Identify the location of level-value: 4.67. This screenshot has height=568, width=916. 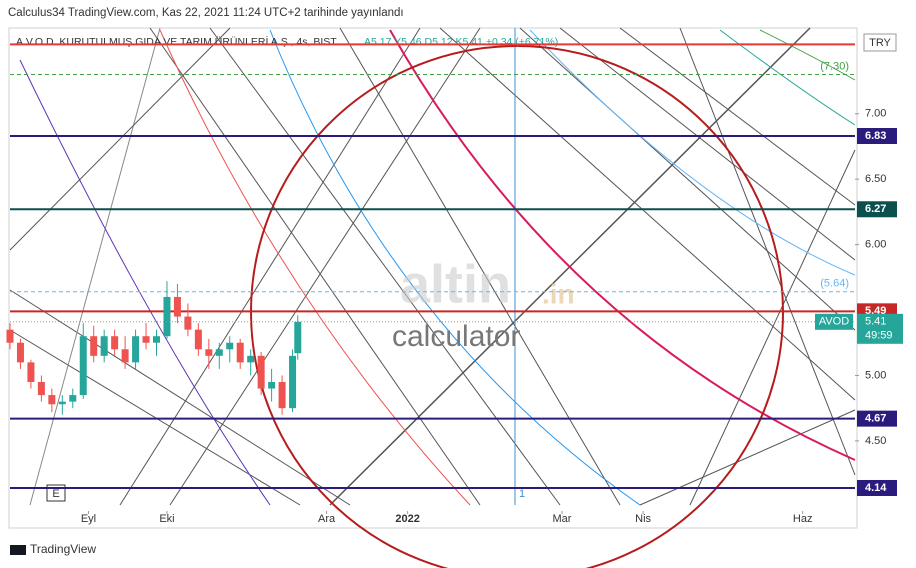
(875, 419).